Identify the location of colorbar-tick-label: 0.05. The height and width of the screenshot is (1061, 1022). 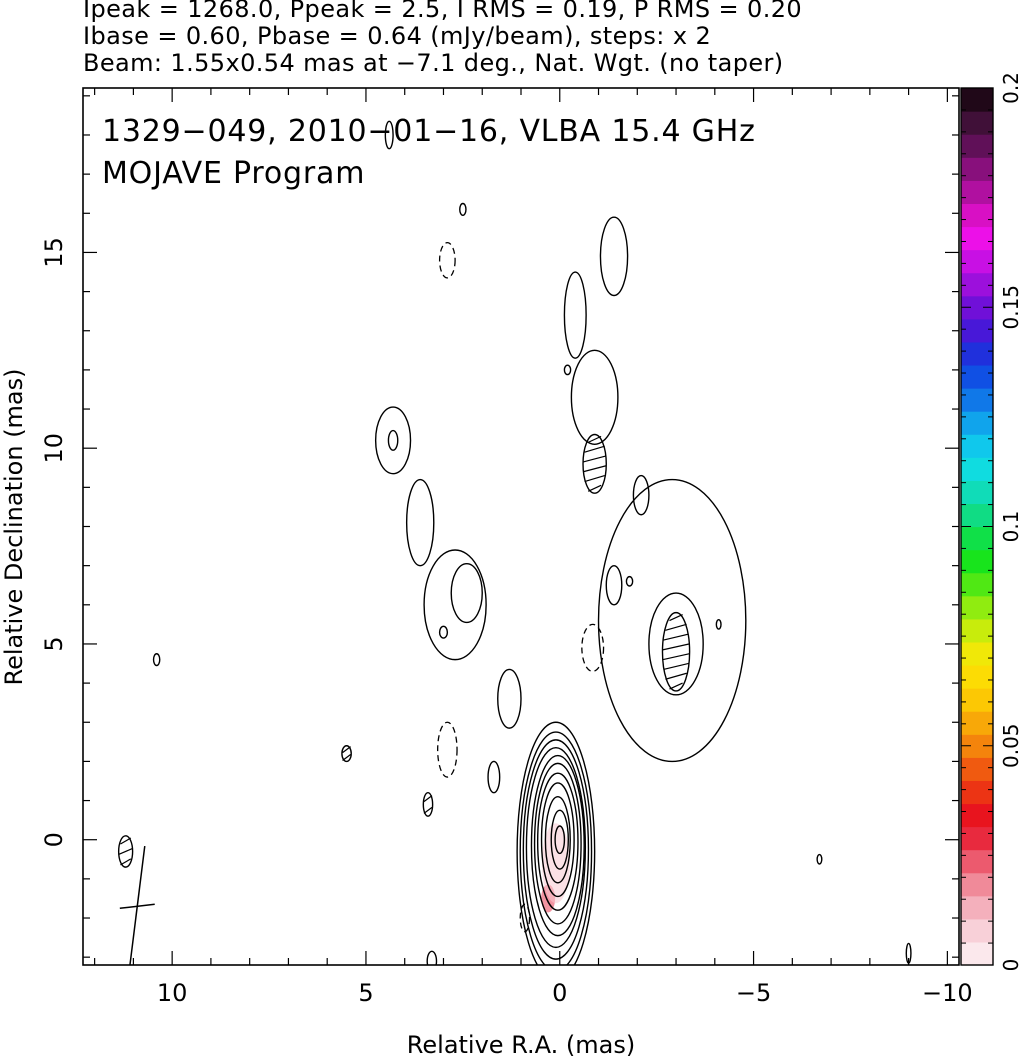
(1010, 745).